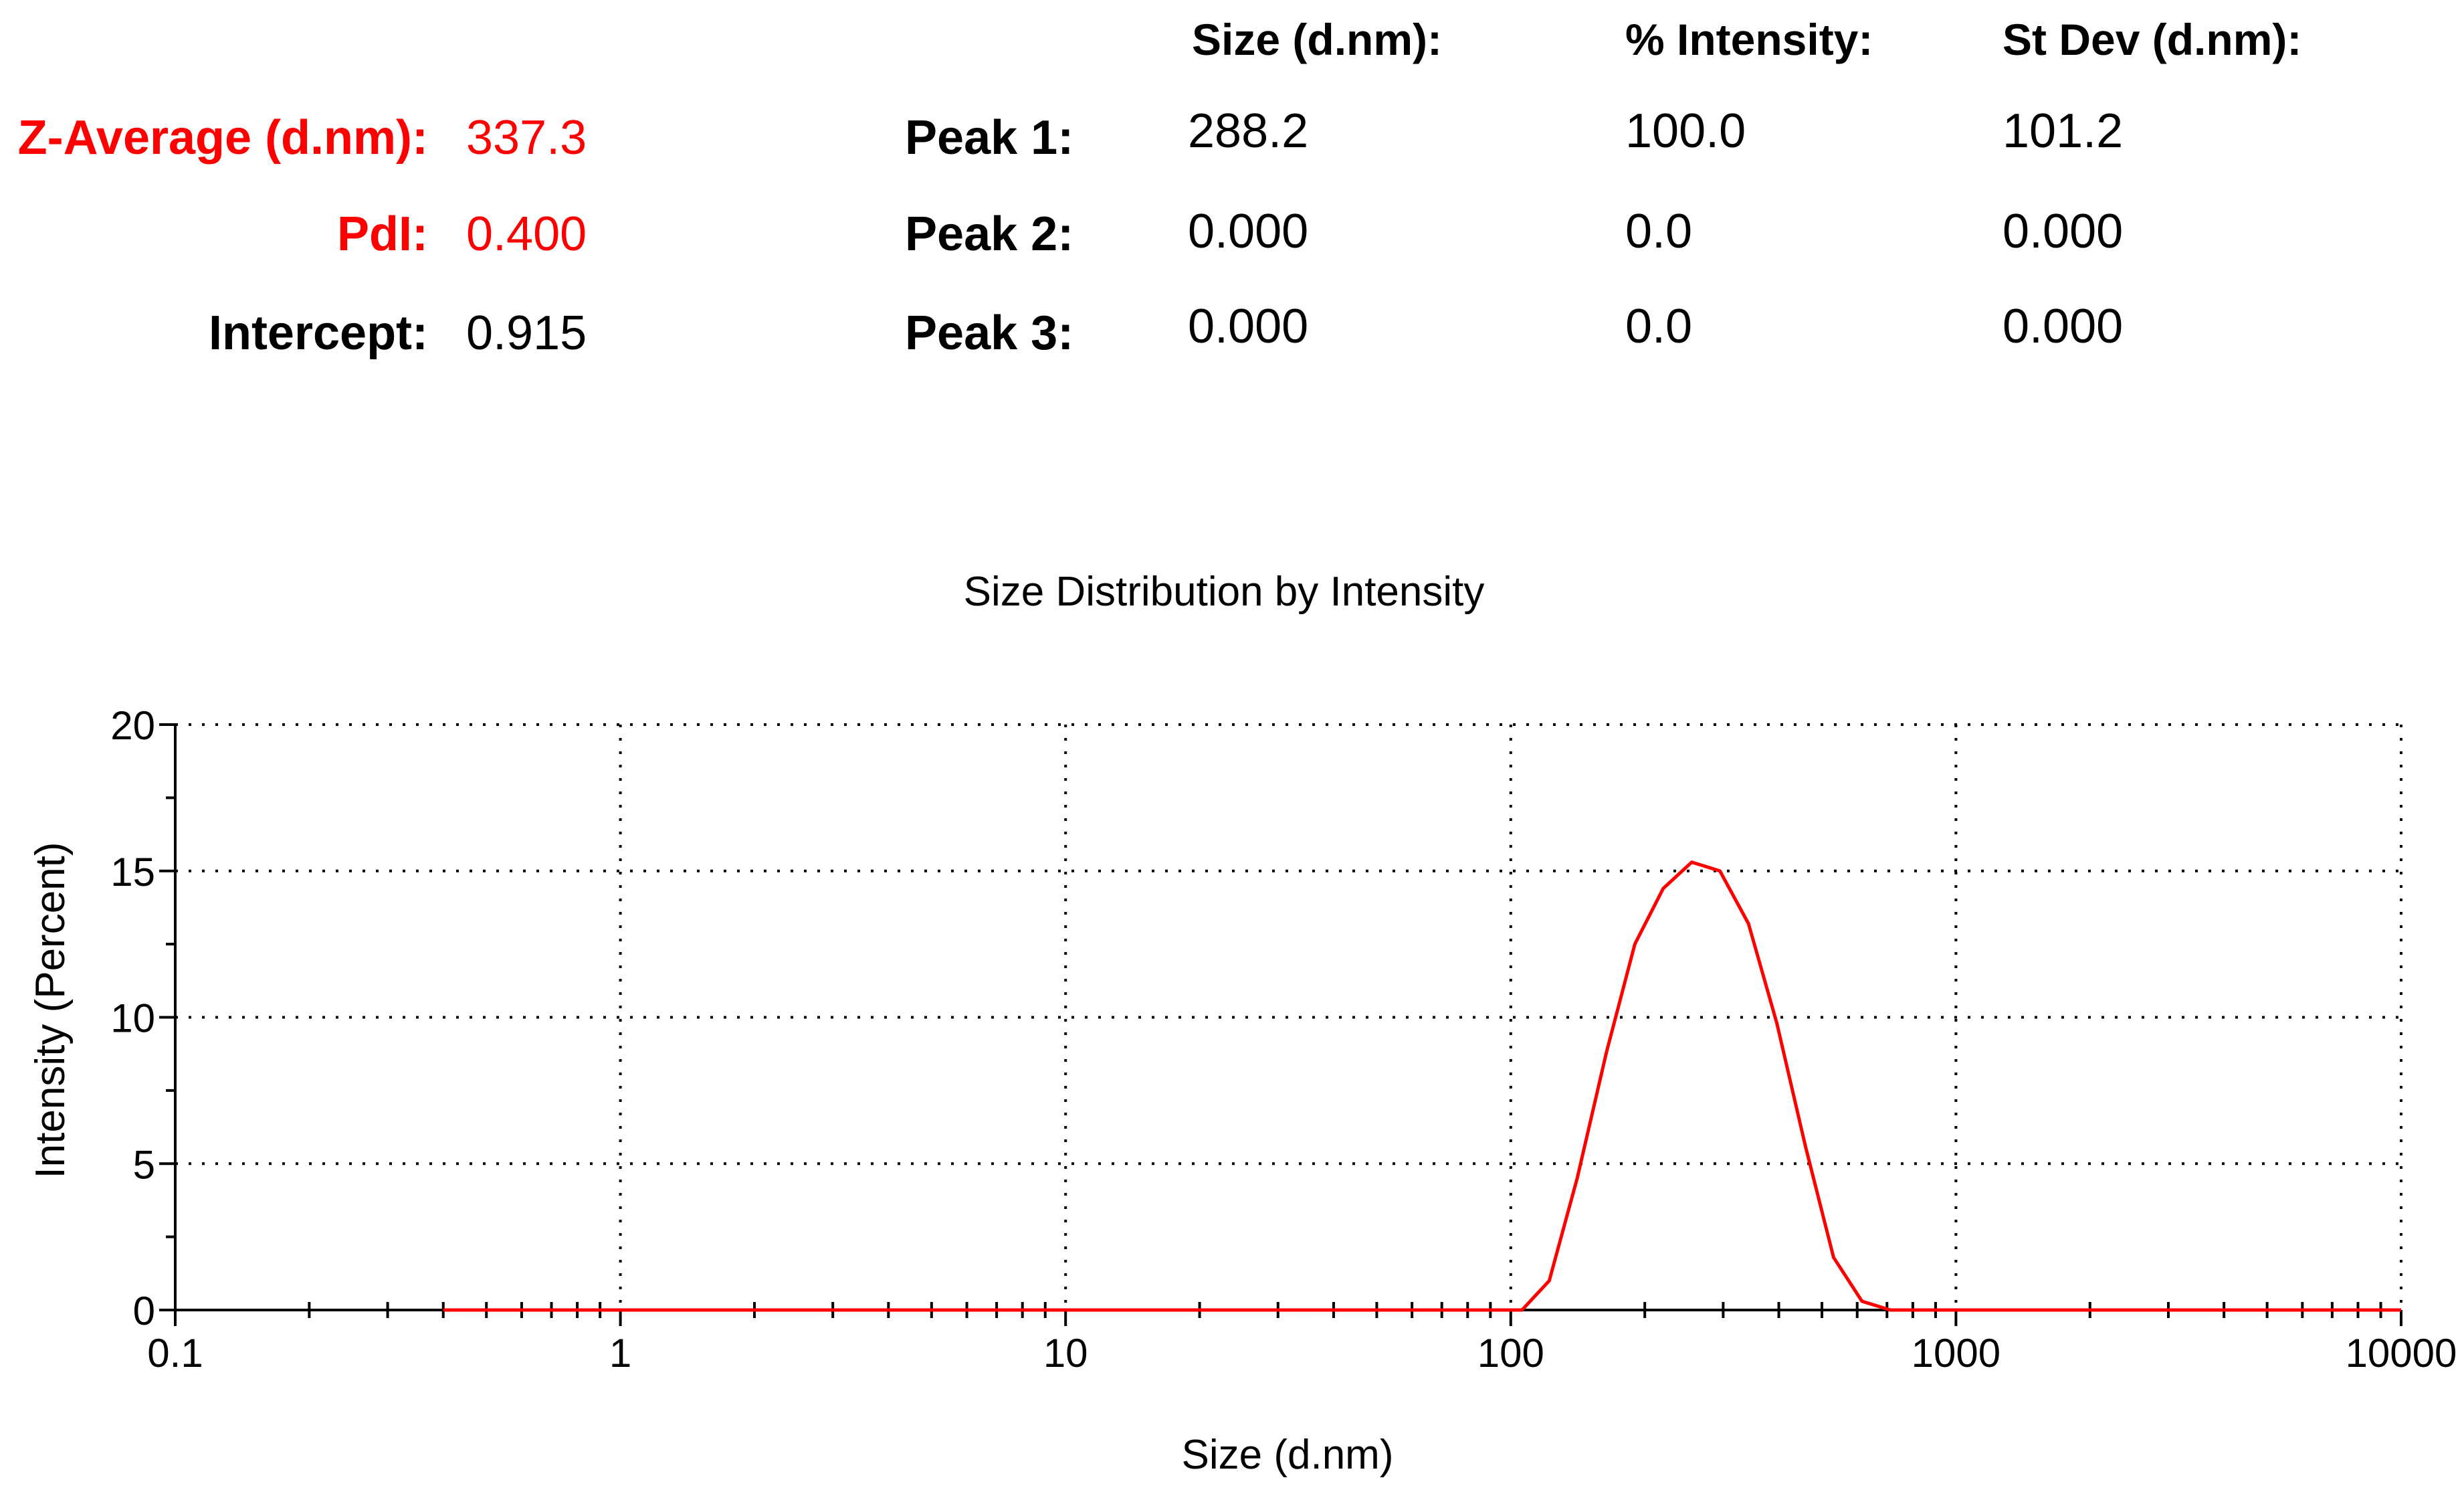 This screenshot has height=1492, width=2464. Describe the element at coordinates (175, 1353) in the screenshot. I see `x-tick-label: 0.1` at that location.